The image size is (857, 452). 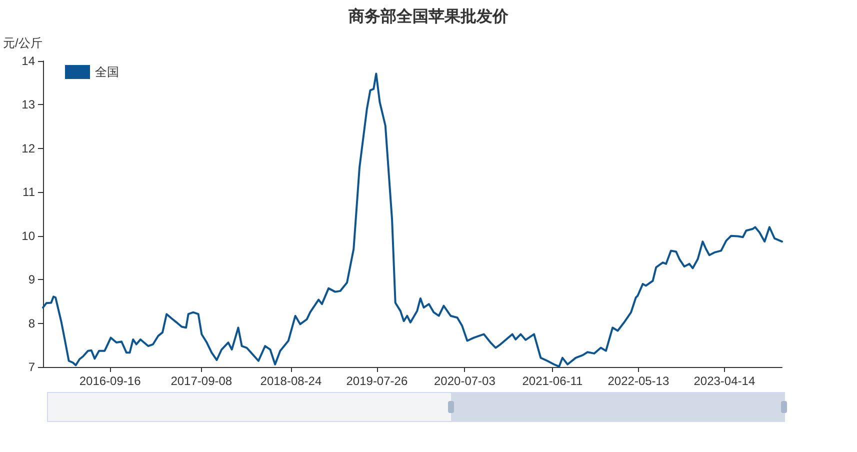 I want to click on y-tick-label: 12, so click(x=29, y=148).